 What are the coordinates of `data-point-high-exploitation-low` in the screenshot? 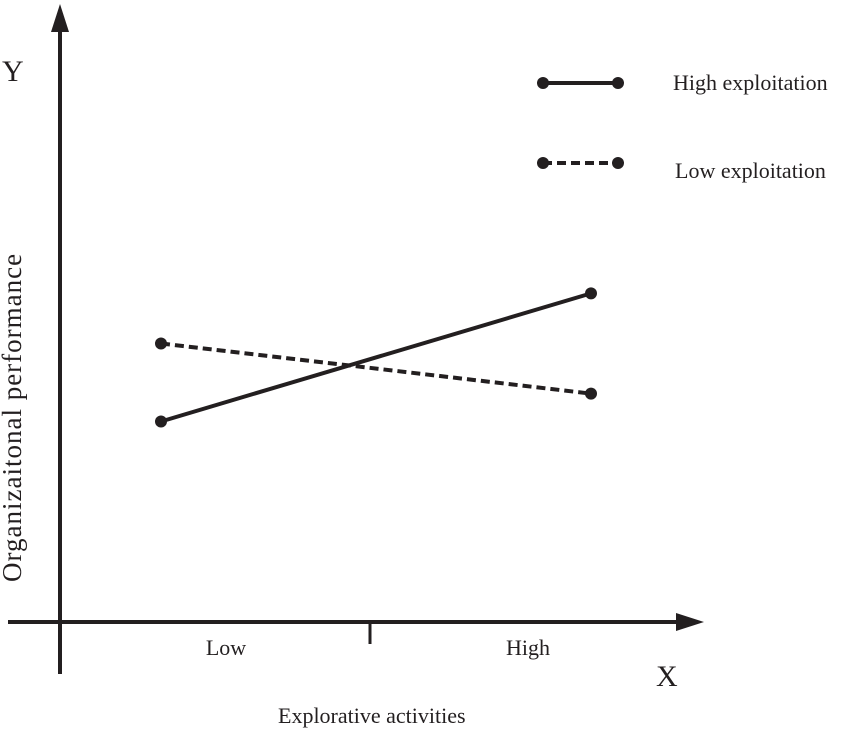 It's located at (161, 421).